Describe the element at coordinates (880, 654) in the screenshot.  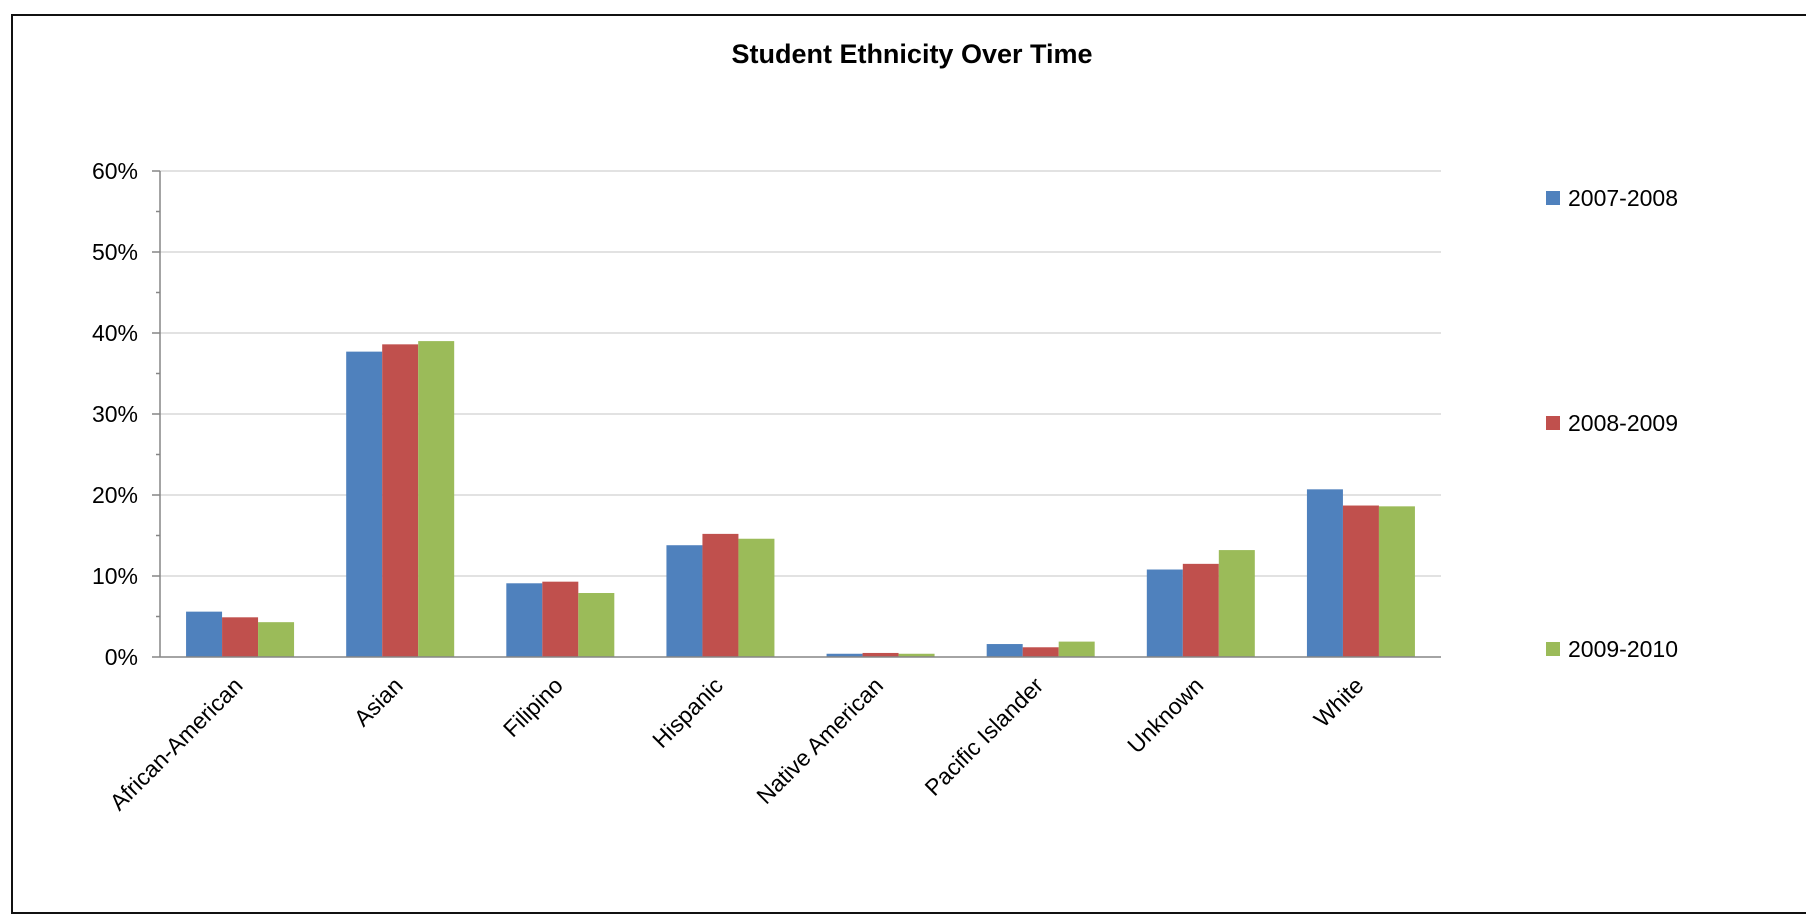
I see `bar-2008-2009-native-american` at that location.